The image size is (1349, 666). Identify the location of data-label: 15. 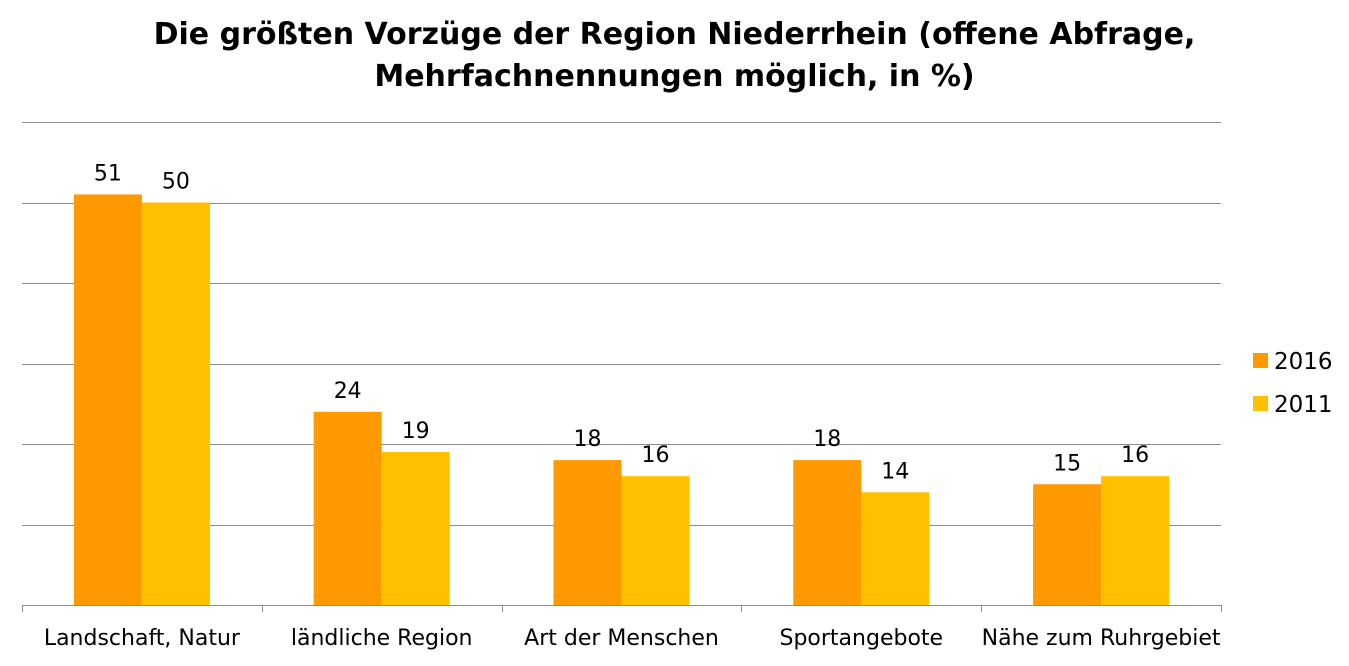
(1067, 463).